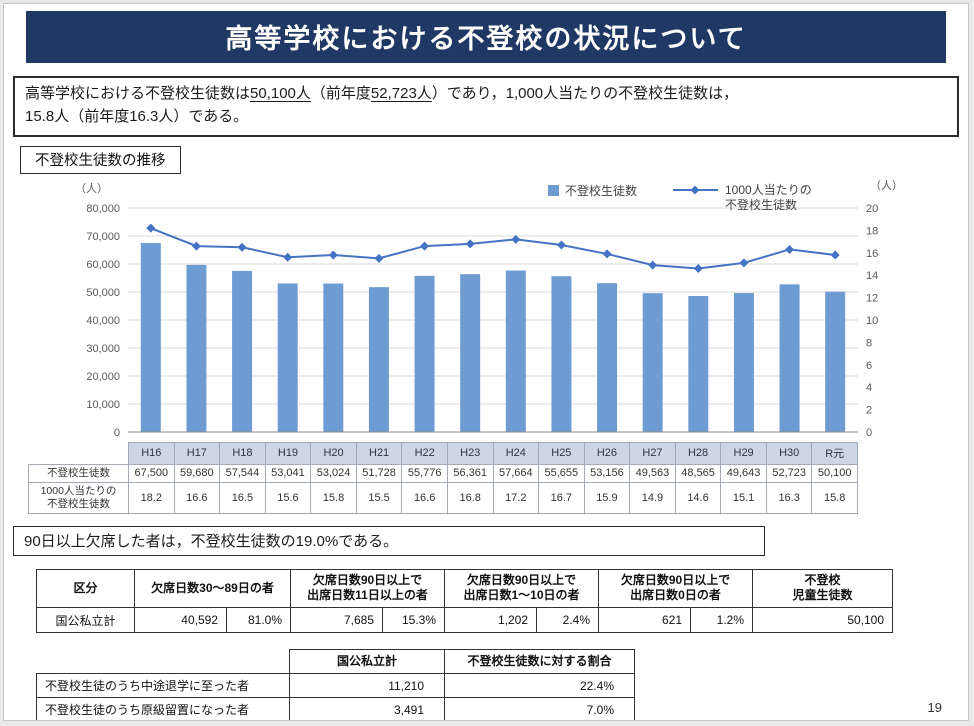 This screenshot has width=974, height=726. Describe the element at coordinates (379, 473) in the screenshot. I see `series-value-cell: 51,728` at that location.